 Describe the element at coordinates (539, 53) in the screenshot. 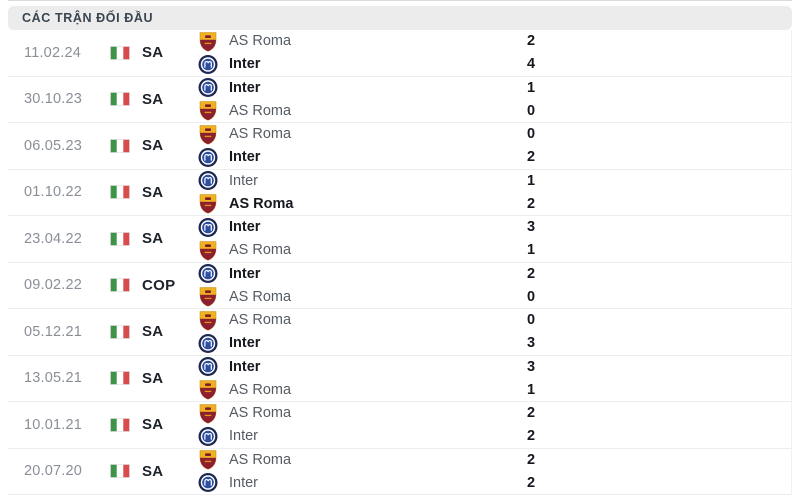

I see `score-column: 2 4` at that location.